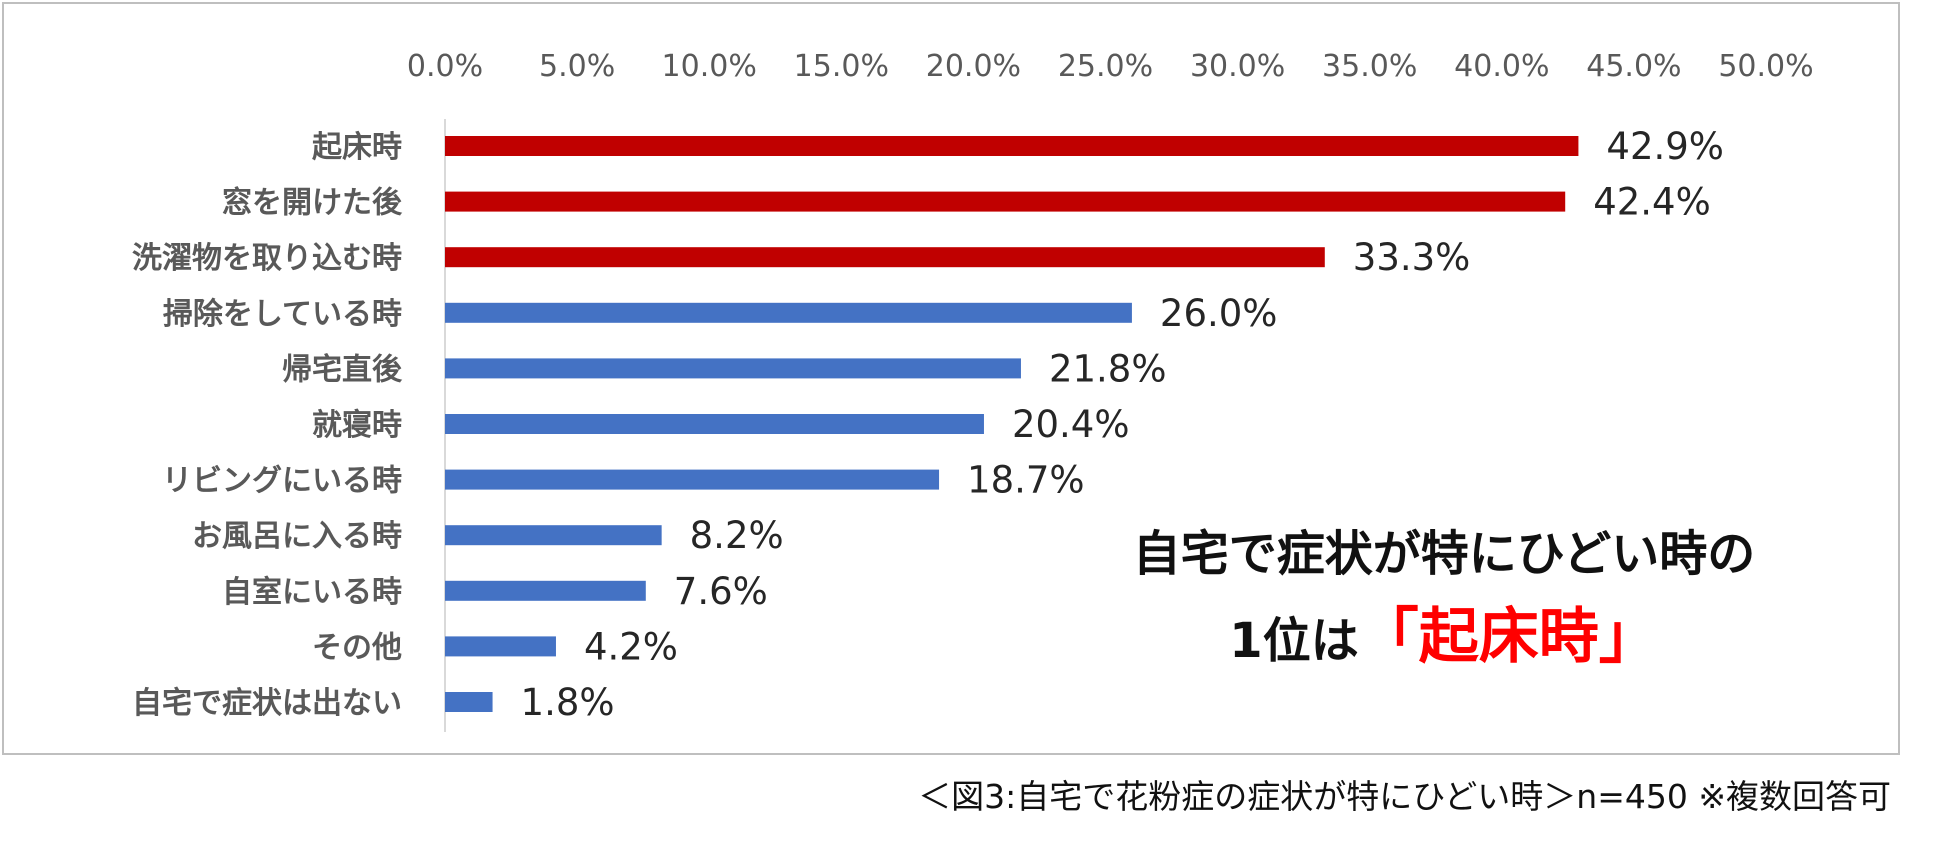 This screenshot has width=1941, height=848. I want to click on value-label: 4.2%, so click(631, 646).